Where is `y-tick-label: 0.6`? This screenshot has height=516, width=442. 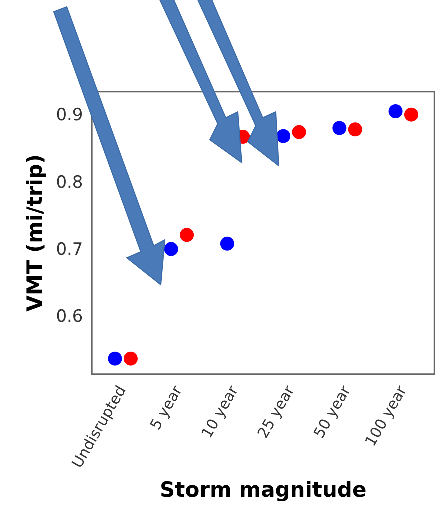 y-tick-label: 0.6 is located at coordinates (70, 317).